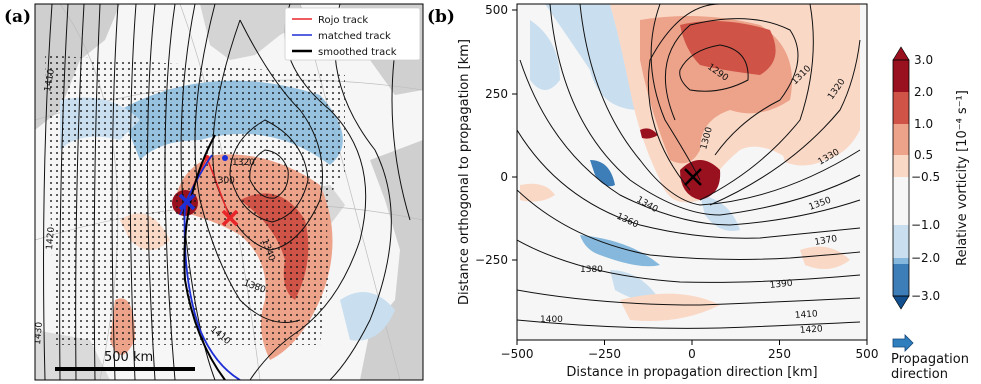 This screenshot has width=981, height=384. Describe the element at coordinates (223, 181) in the screenshot. I see `contour-label-a5: 1300` at that location.